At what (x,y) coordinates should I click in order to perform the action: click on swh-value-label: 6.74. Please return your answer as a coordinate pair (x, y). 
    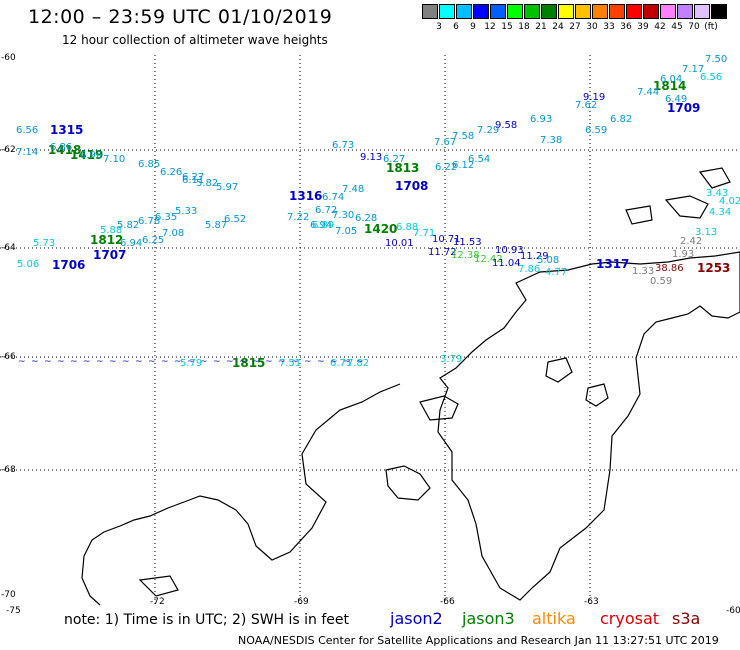
    Looking at the image, I should click on (333, 197).